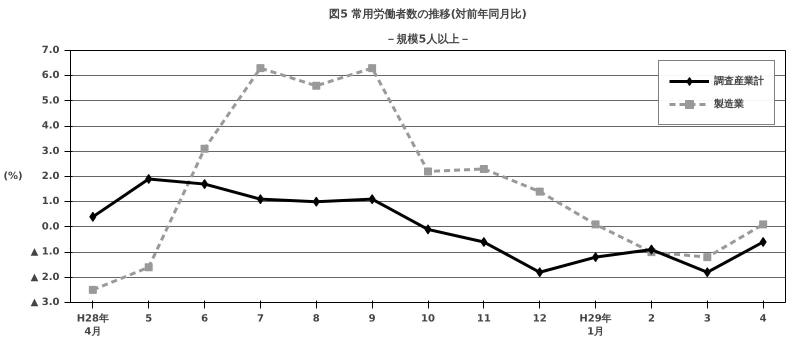 Image resolution: width=800 pixels, height=349 pixels. I want to click on y-tick-label: ▲ 3.0, so click(45, 302).